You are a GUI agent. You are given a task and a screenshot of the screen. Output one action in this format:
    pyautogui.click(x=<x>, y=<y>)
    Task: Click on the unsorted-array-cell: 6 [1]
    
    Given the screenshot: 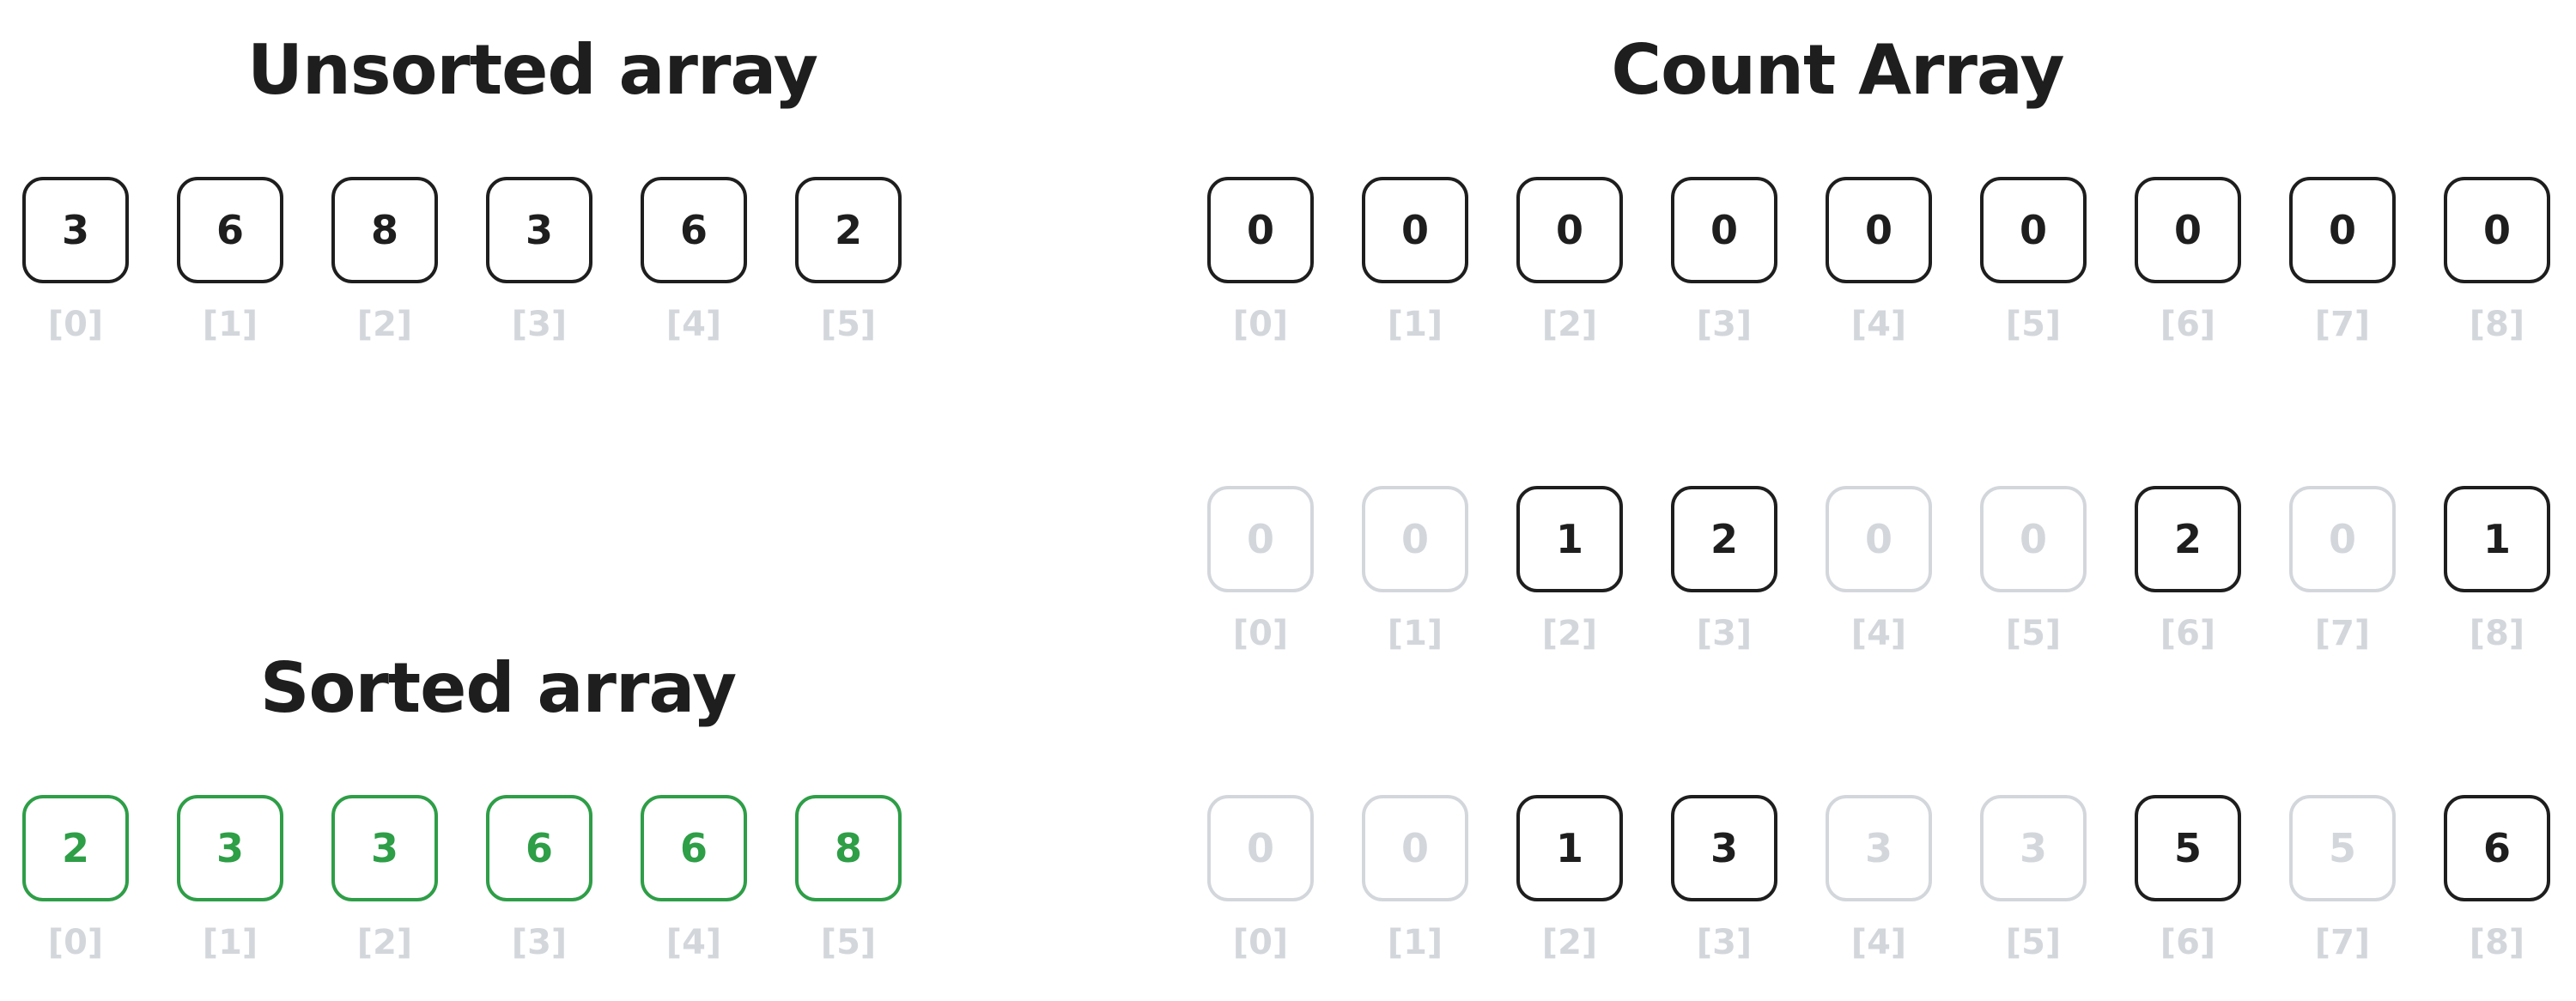 What is the action you would take?
    pyautogui.click(x=230, y=260)
    